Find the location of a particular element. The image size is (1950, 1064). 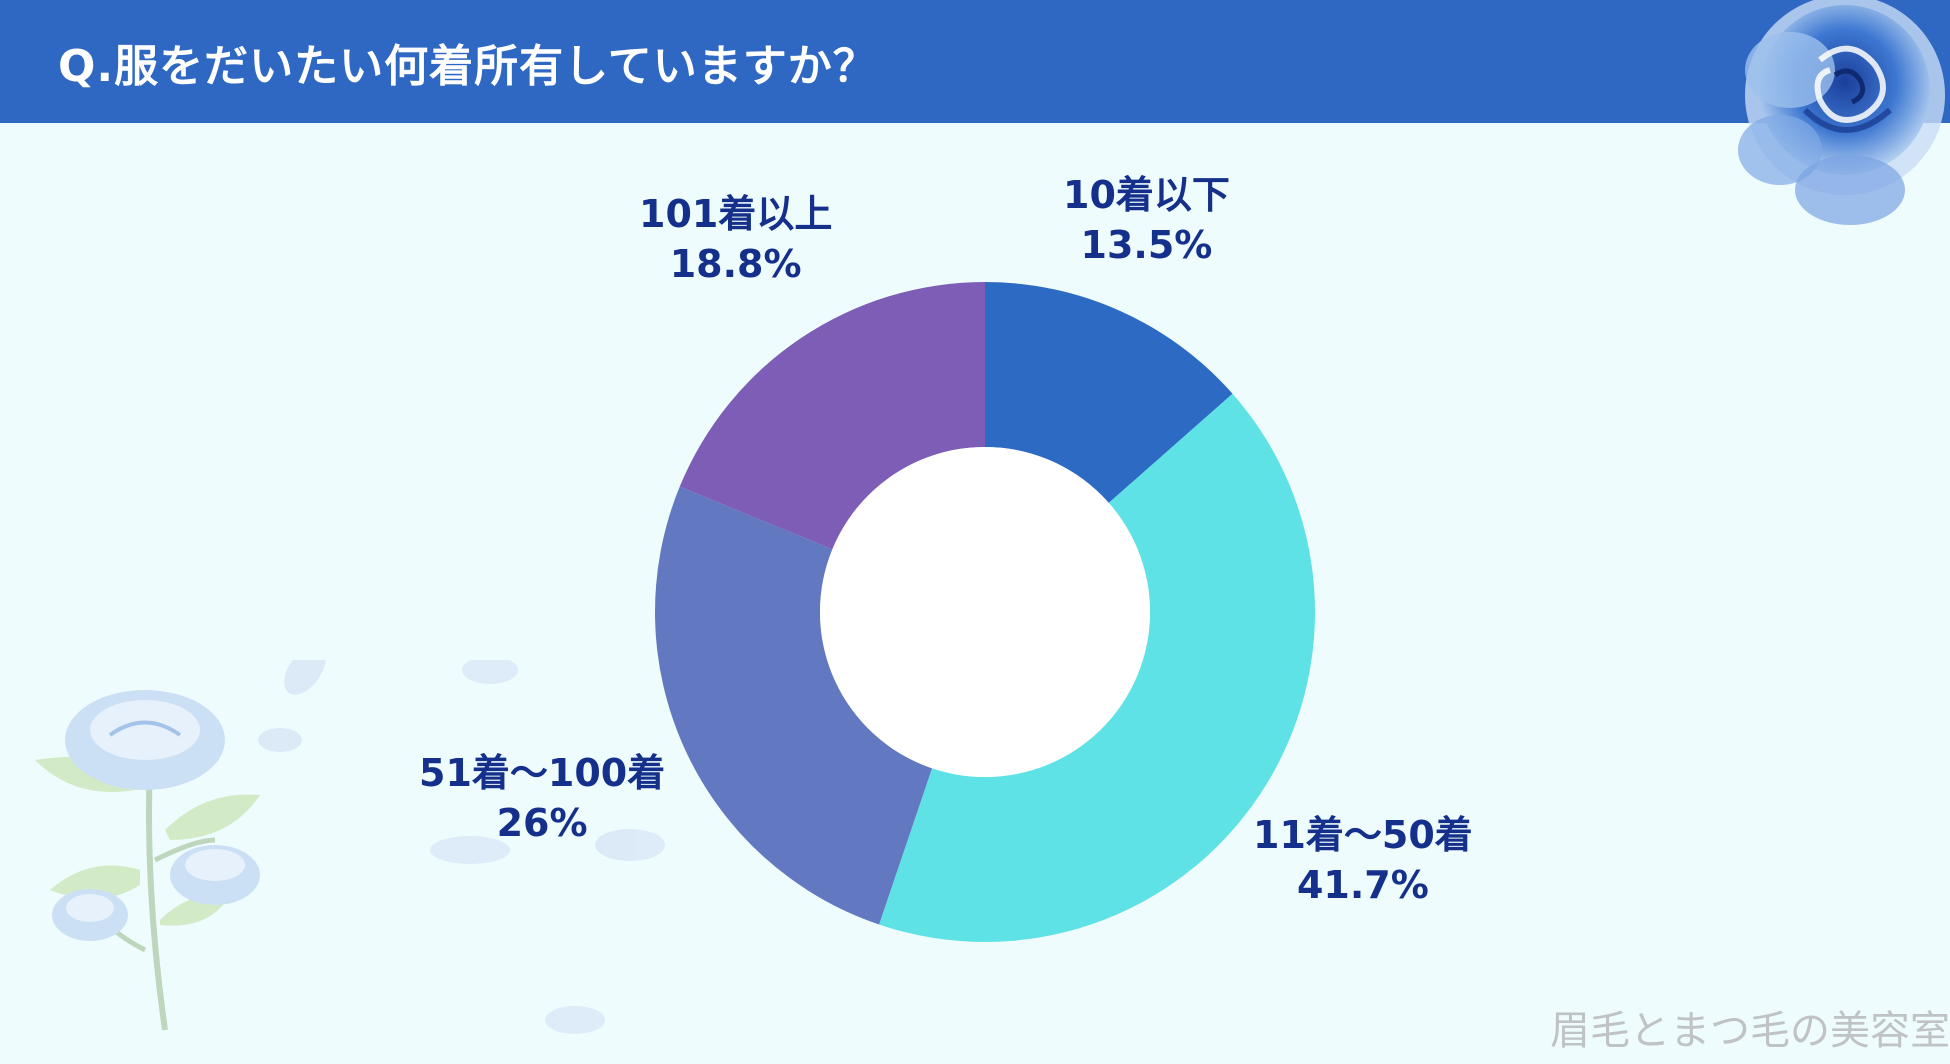

category-label: 10着以下 is located at coordinates (1146, 195).